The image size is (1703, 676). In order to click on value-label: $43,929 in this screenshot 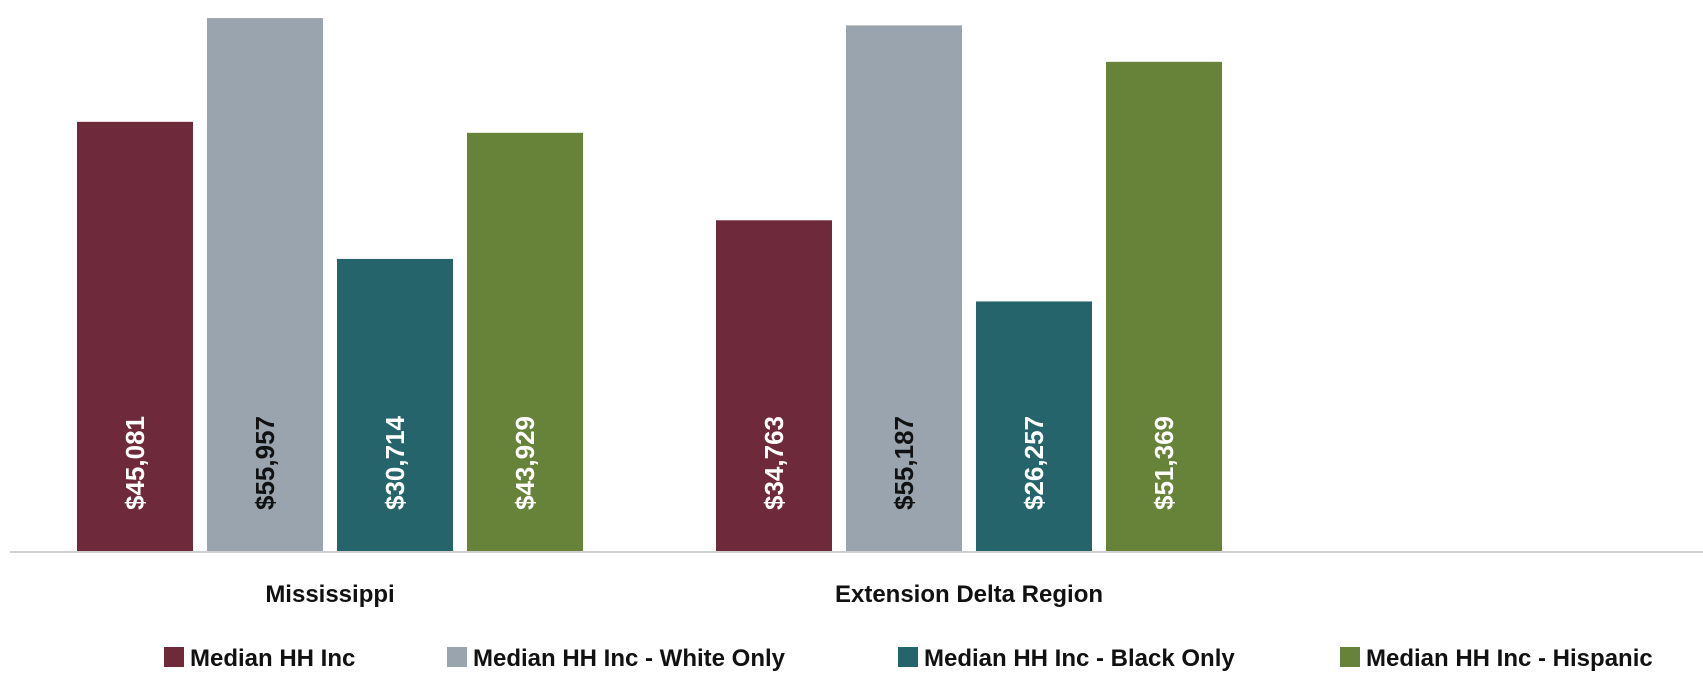, I will do `click(525, 463)`.